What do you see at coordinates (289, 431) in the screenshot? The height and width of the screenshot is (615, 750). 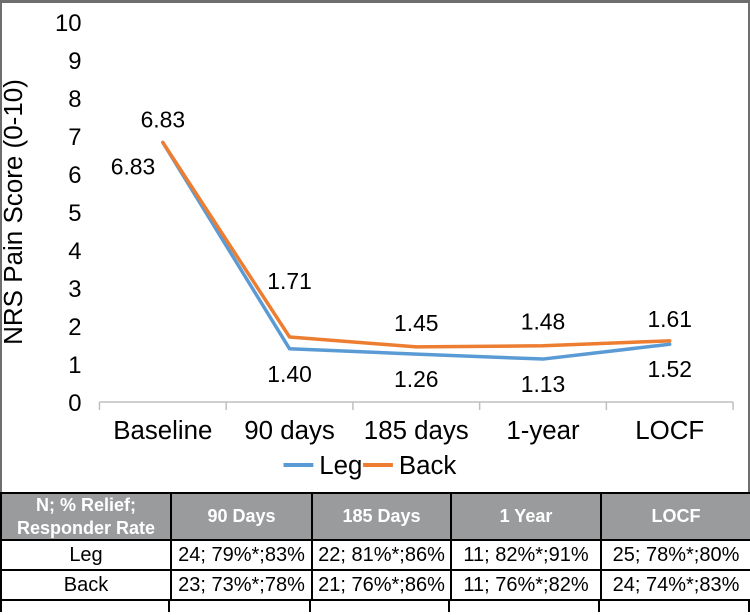 I see `x-tick-label: 90 days` at bounding box center [289, 431].